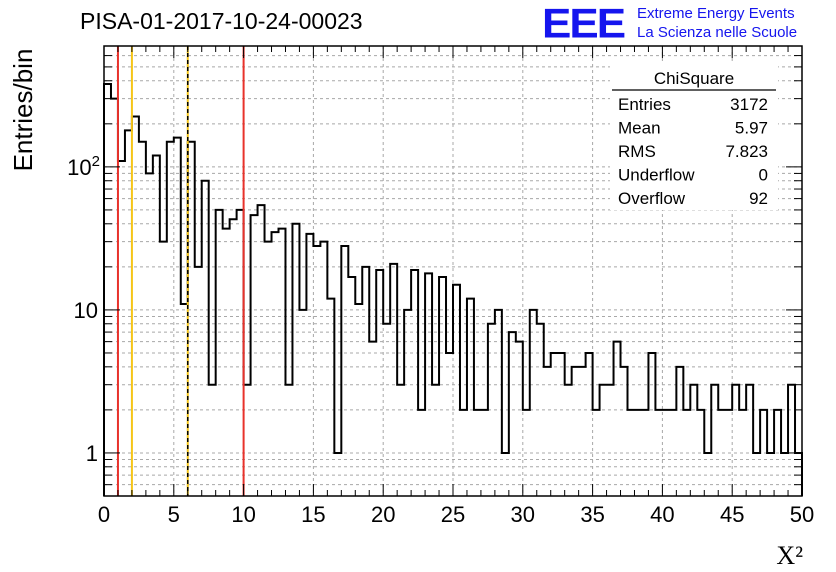 The height and width of the screenshot is (572, 836). Describe the element at coordinates (221, 21) in the screenshot. I see `chart-title: PISA-01-2017-10-24-00023` at that location.